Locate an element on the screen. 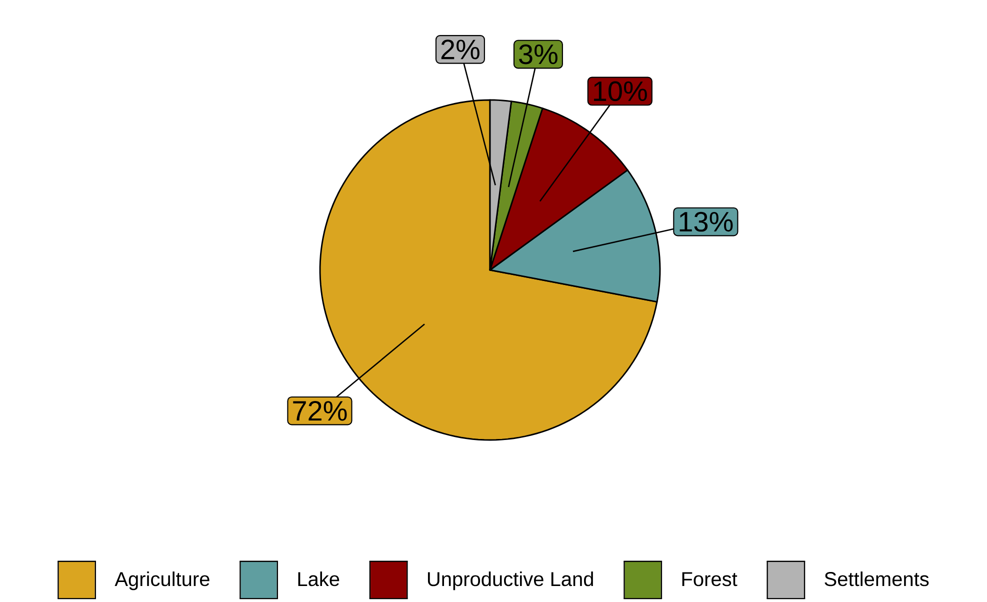  data-label: 2% is located at coordinates (460, 50).